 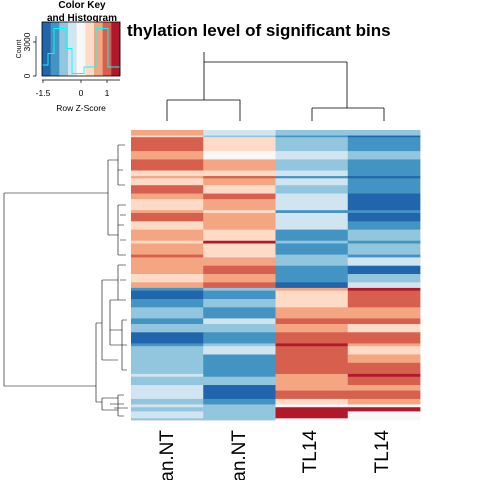 I want to click on color-key-bar, so click(x=81, y=49).